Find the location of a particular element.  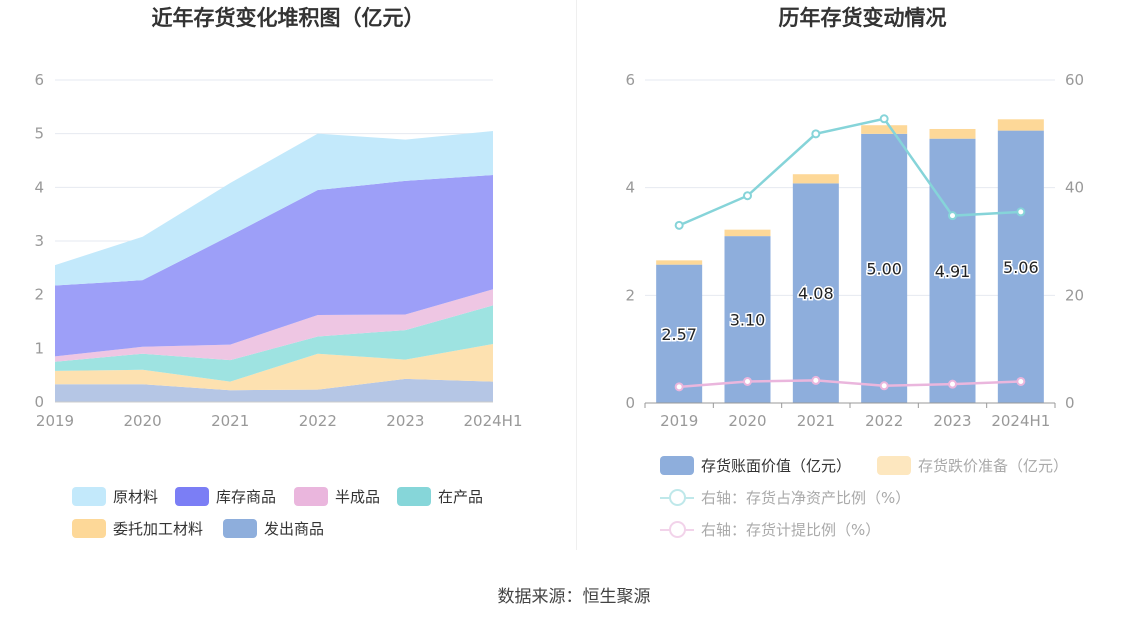

bar-data-label: 5.00 is located at coordinates (884, 268).